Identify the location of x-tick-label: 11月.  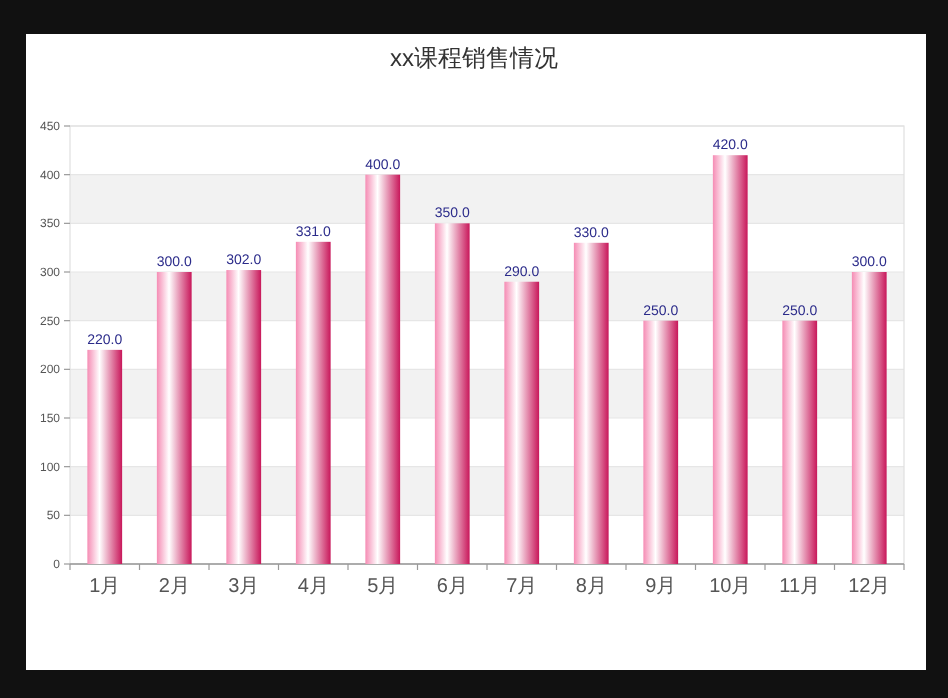
(800, 587).